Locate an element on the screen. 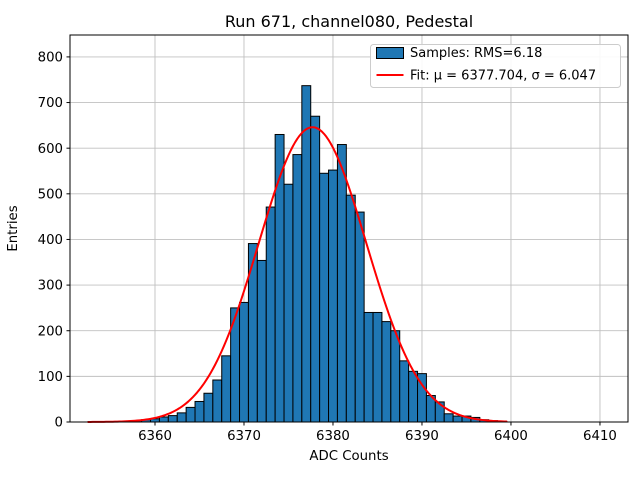 The width and height of the screenshot is (640, 484). y-tick-label: 700 is located at coordinates (50, 103).